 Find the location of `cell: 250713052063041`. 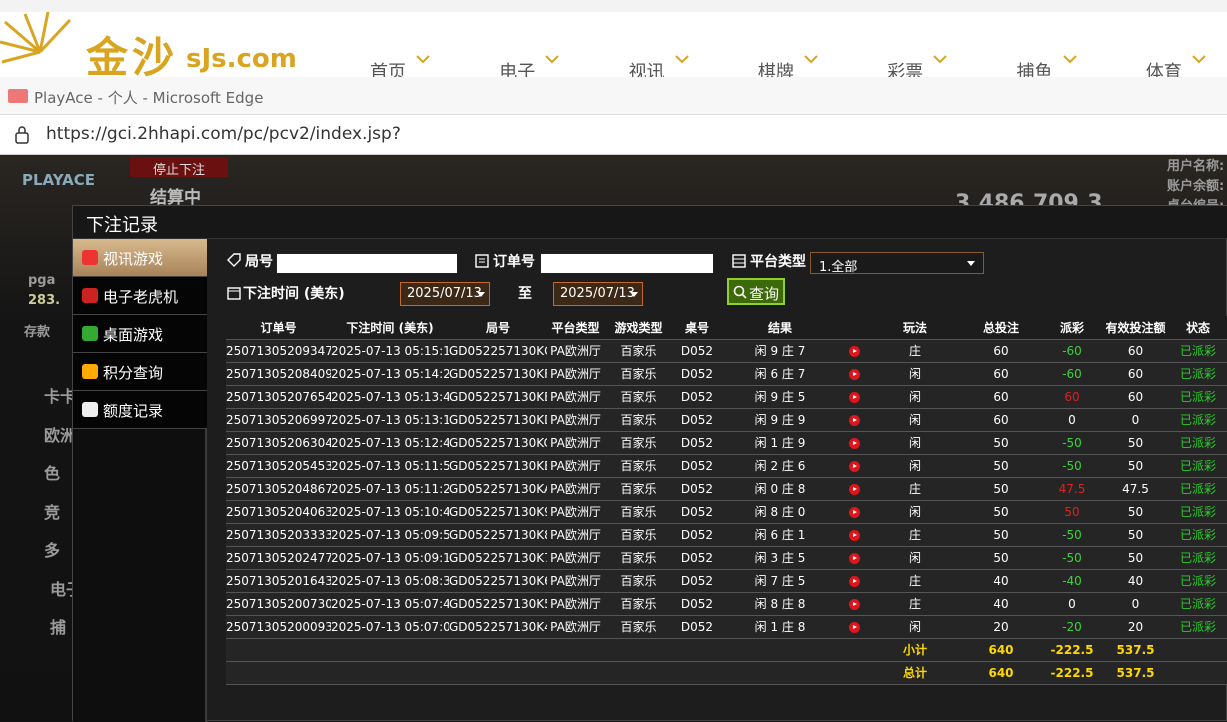

cell: 250713052063041 is located at coordinates (278, 443).